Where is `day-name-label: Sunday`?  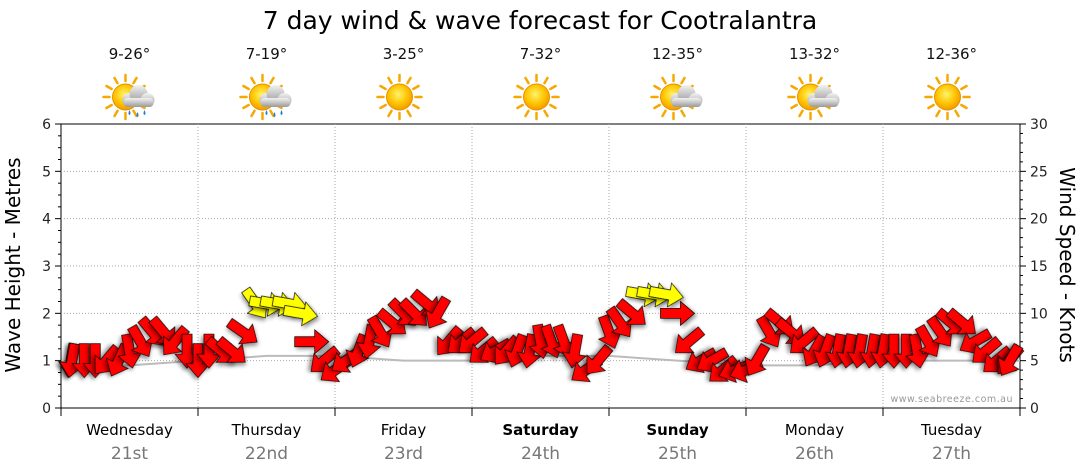
day-name-label: Sunday is located at coordinates (677, 430).